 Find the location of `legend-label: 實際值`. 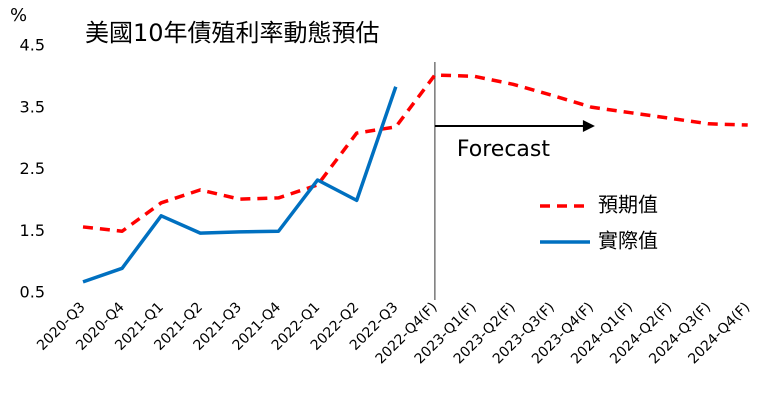

legend-label: 實際值 is located at coordinates (628, 241).